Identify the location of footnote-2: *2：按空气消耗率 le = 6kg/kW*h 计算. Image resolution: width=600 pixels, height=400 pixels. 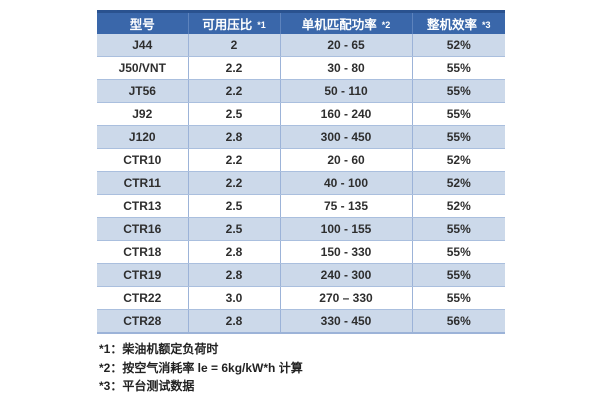
(201, 367).